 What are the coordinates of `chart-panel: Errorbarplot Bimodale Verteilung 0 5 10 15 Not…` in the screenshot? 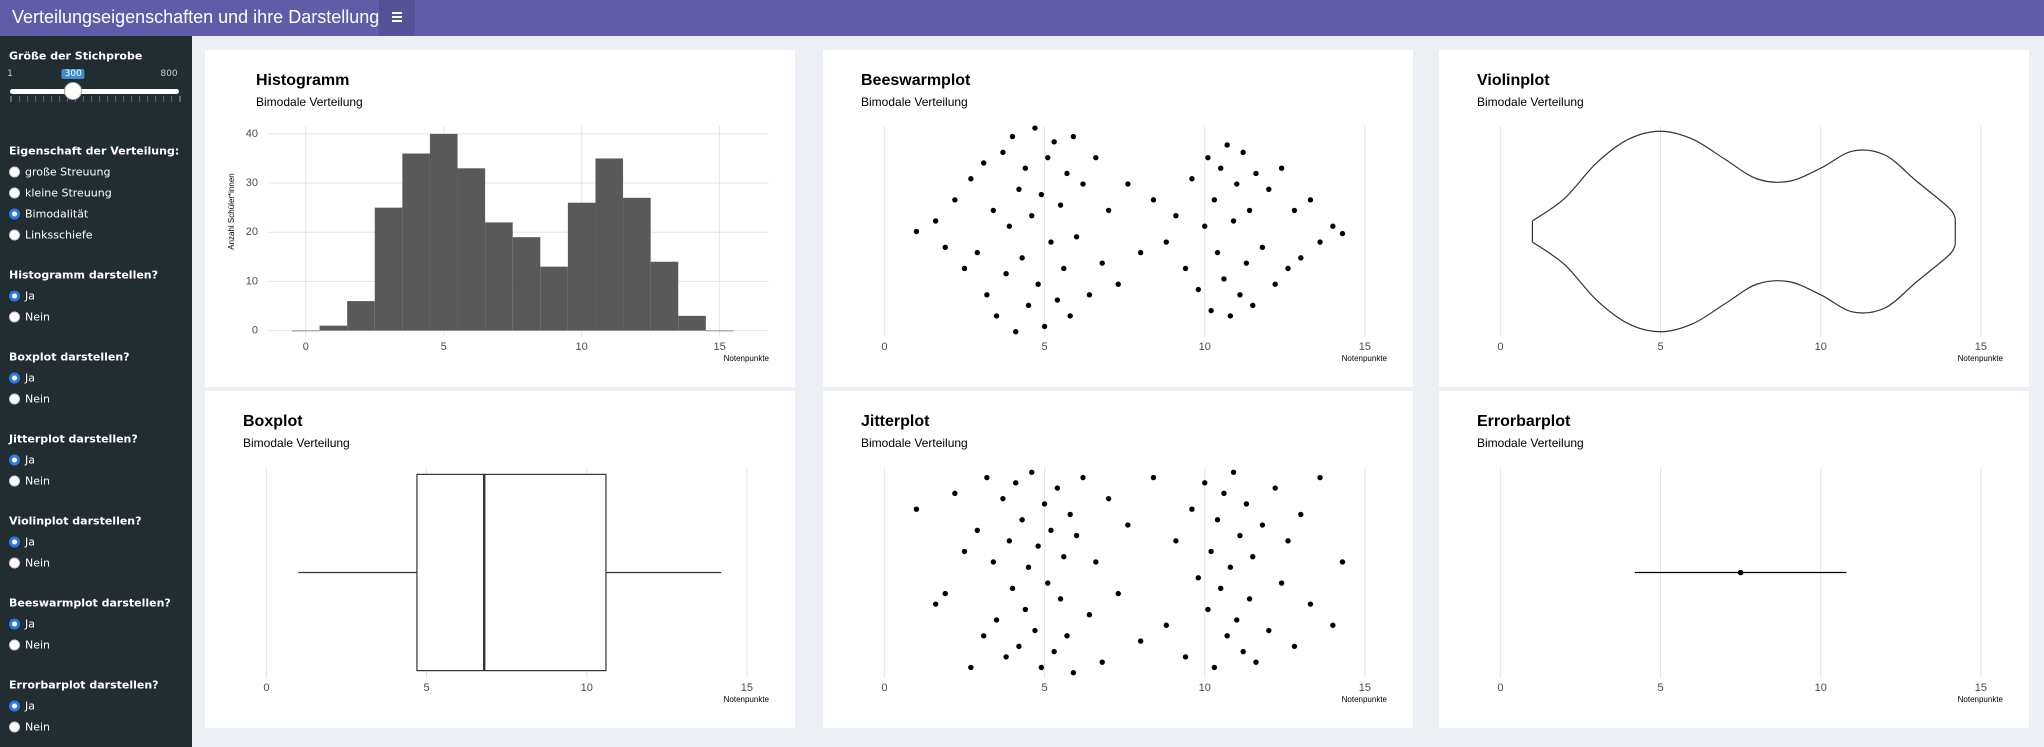 It's located at (1734, 559).